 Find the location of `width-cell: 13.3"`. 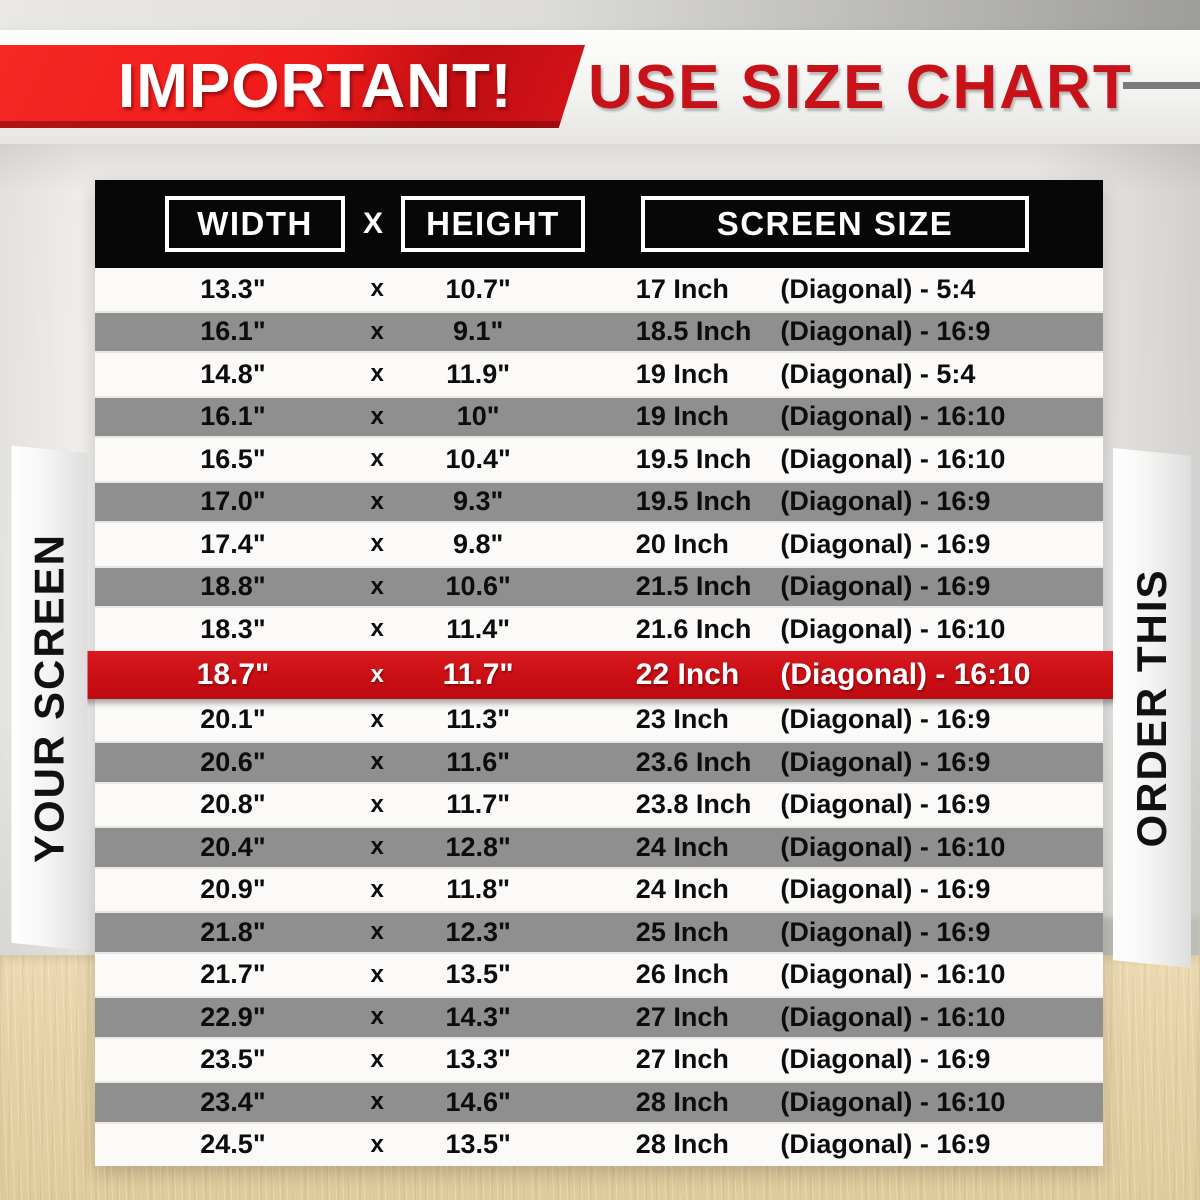

width-cell: 13.3" is located at coordinates (233, 288).